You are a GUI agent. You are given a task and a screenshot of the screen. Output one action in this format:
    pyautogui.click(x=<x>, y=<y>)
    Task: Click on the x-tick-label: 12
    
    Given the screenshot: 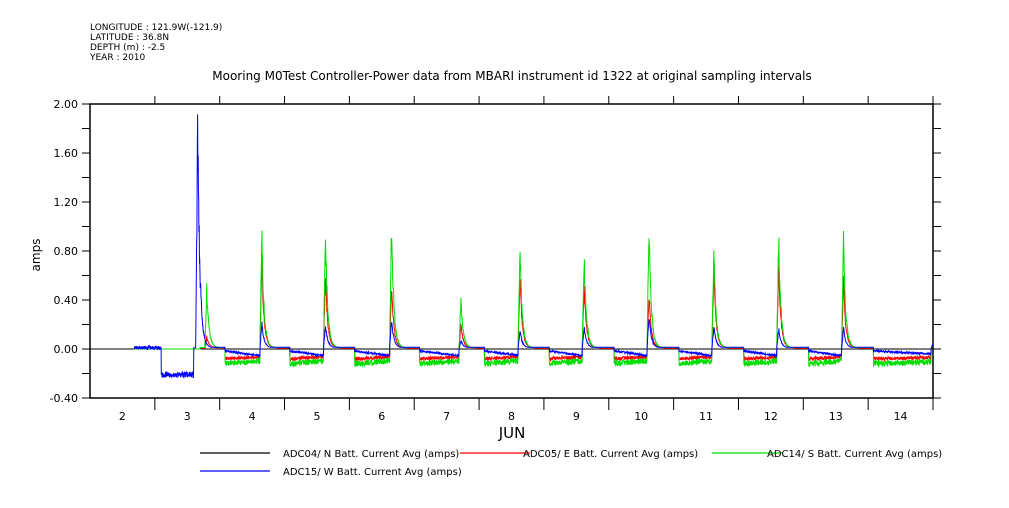 What is the action you would take?
    pyautogui.click(x=771, y=416)
    